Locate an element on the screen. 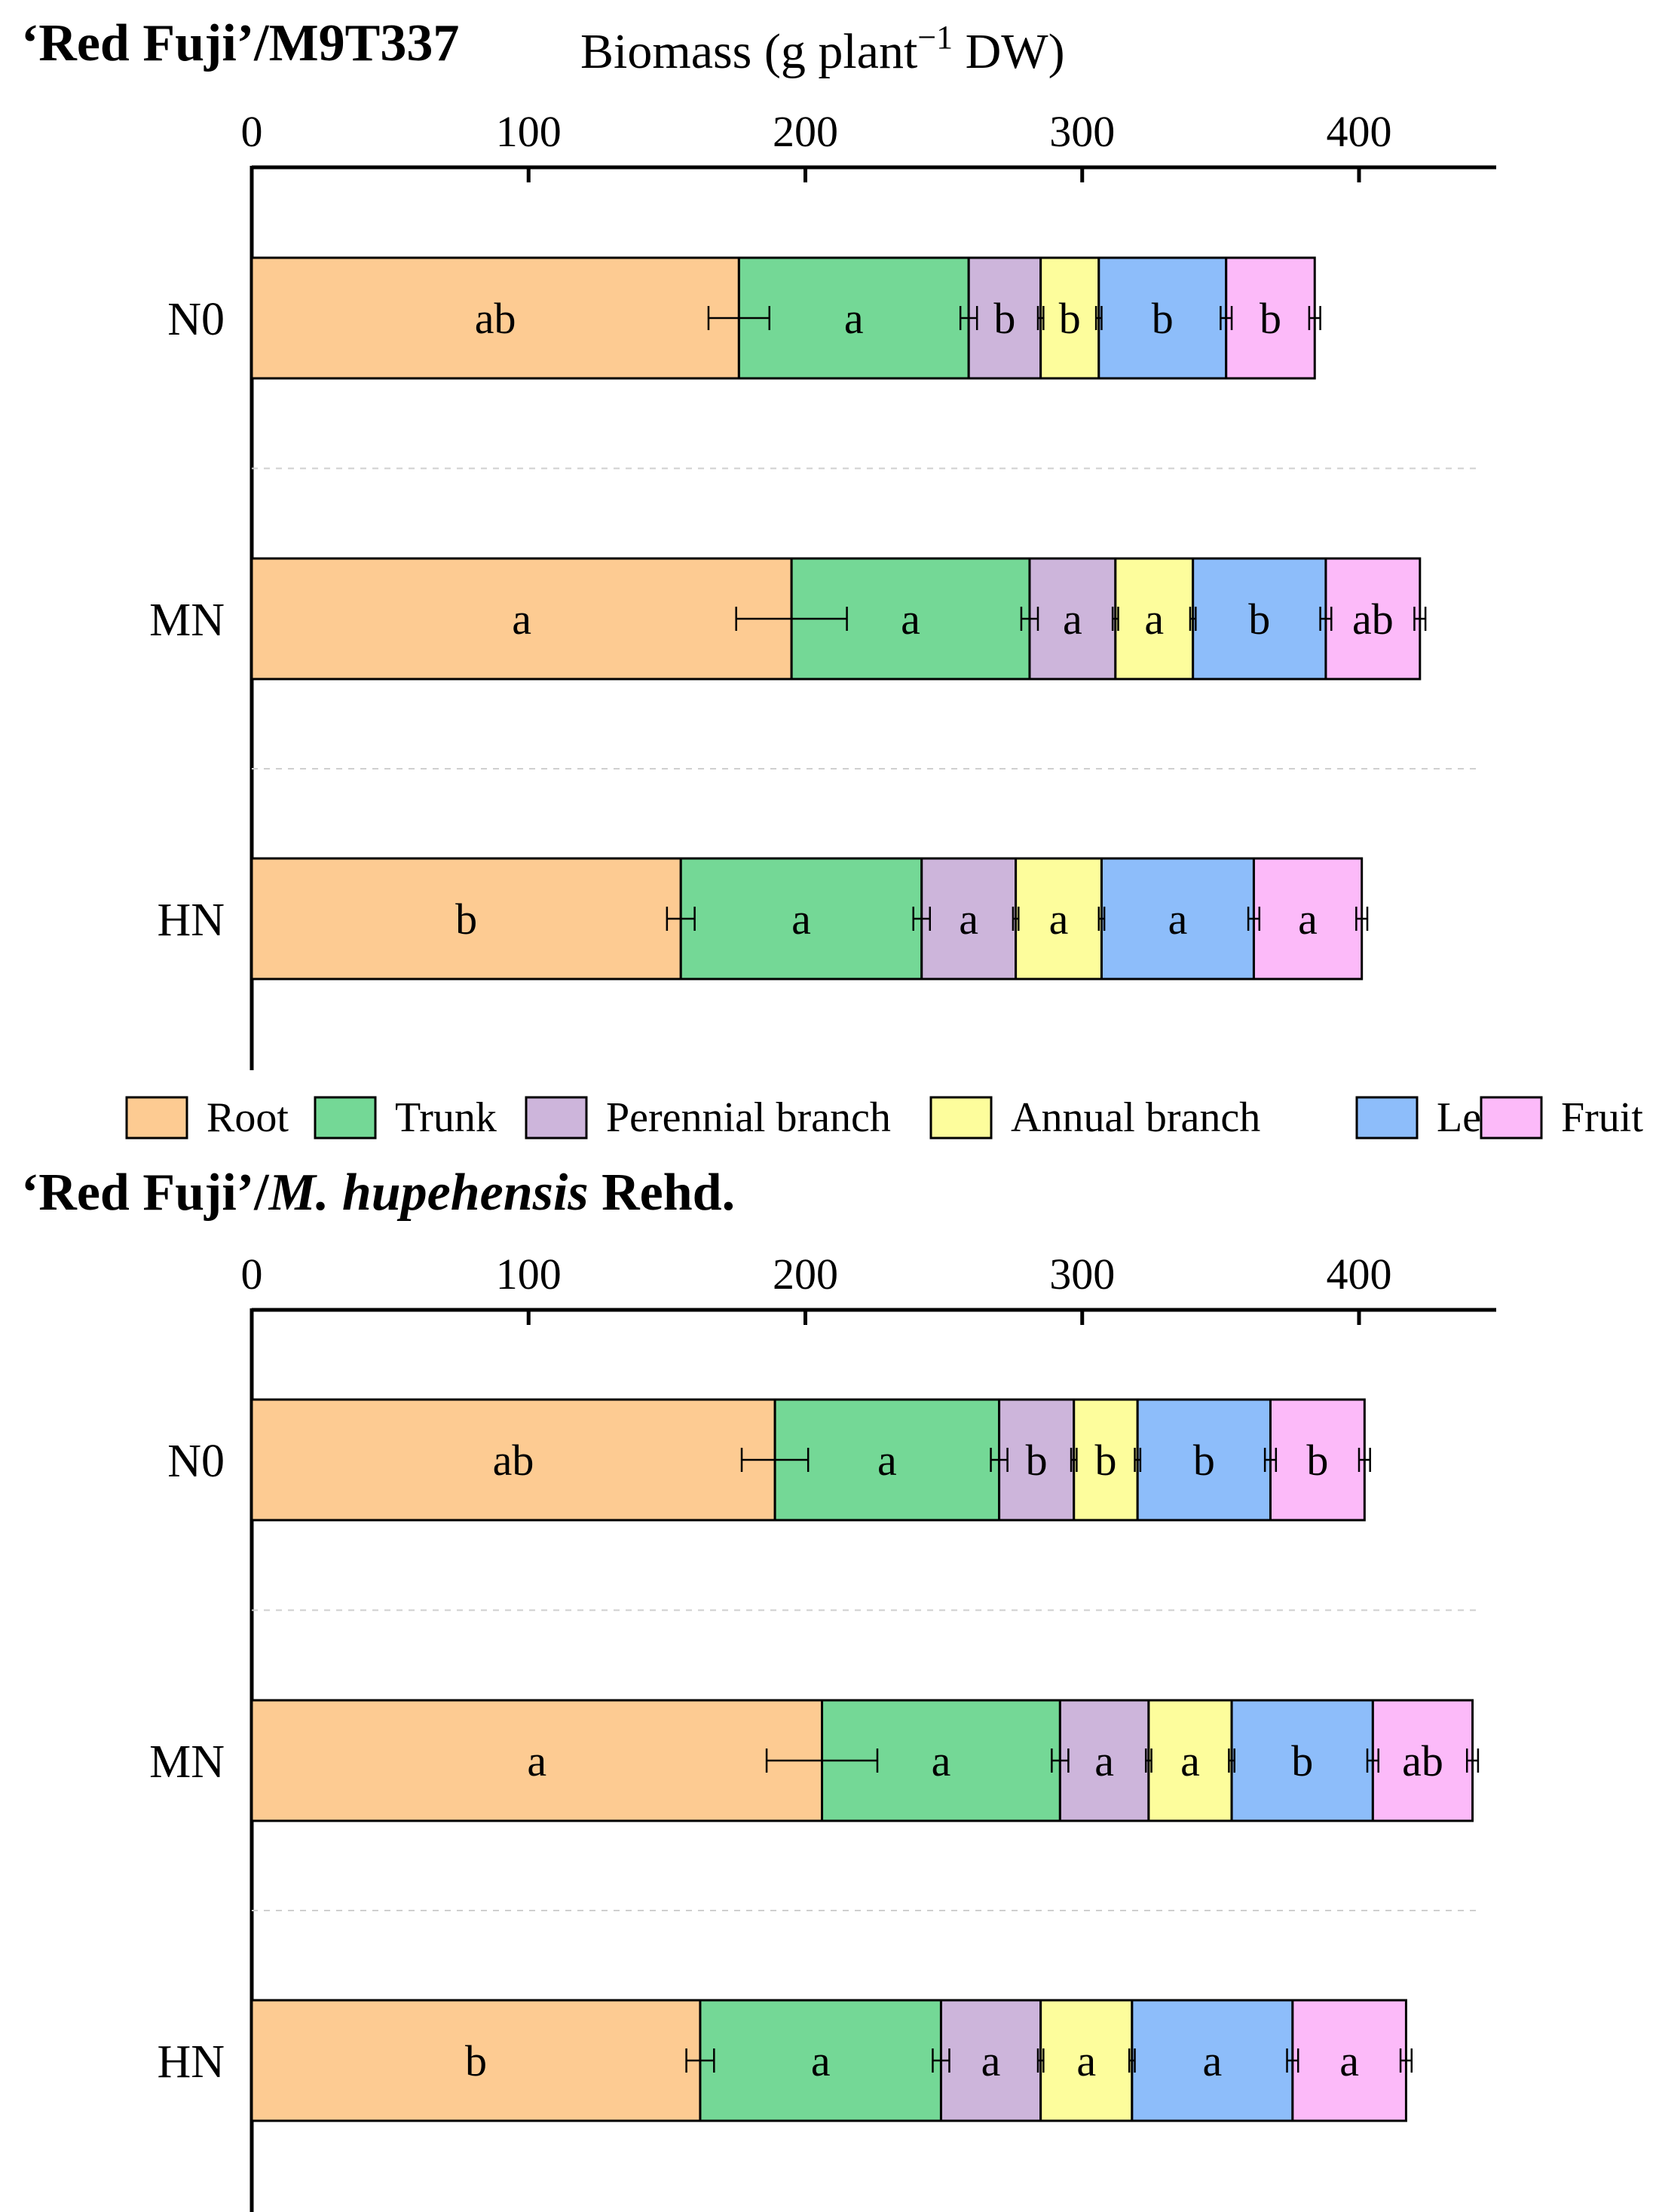 This screenshot has height=2212, width=1656. legend-label: Root is located at coordinates (248, 1118).